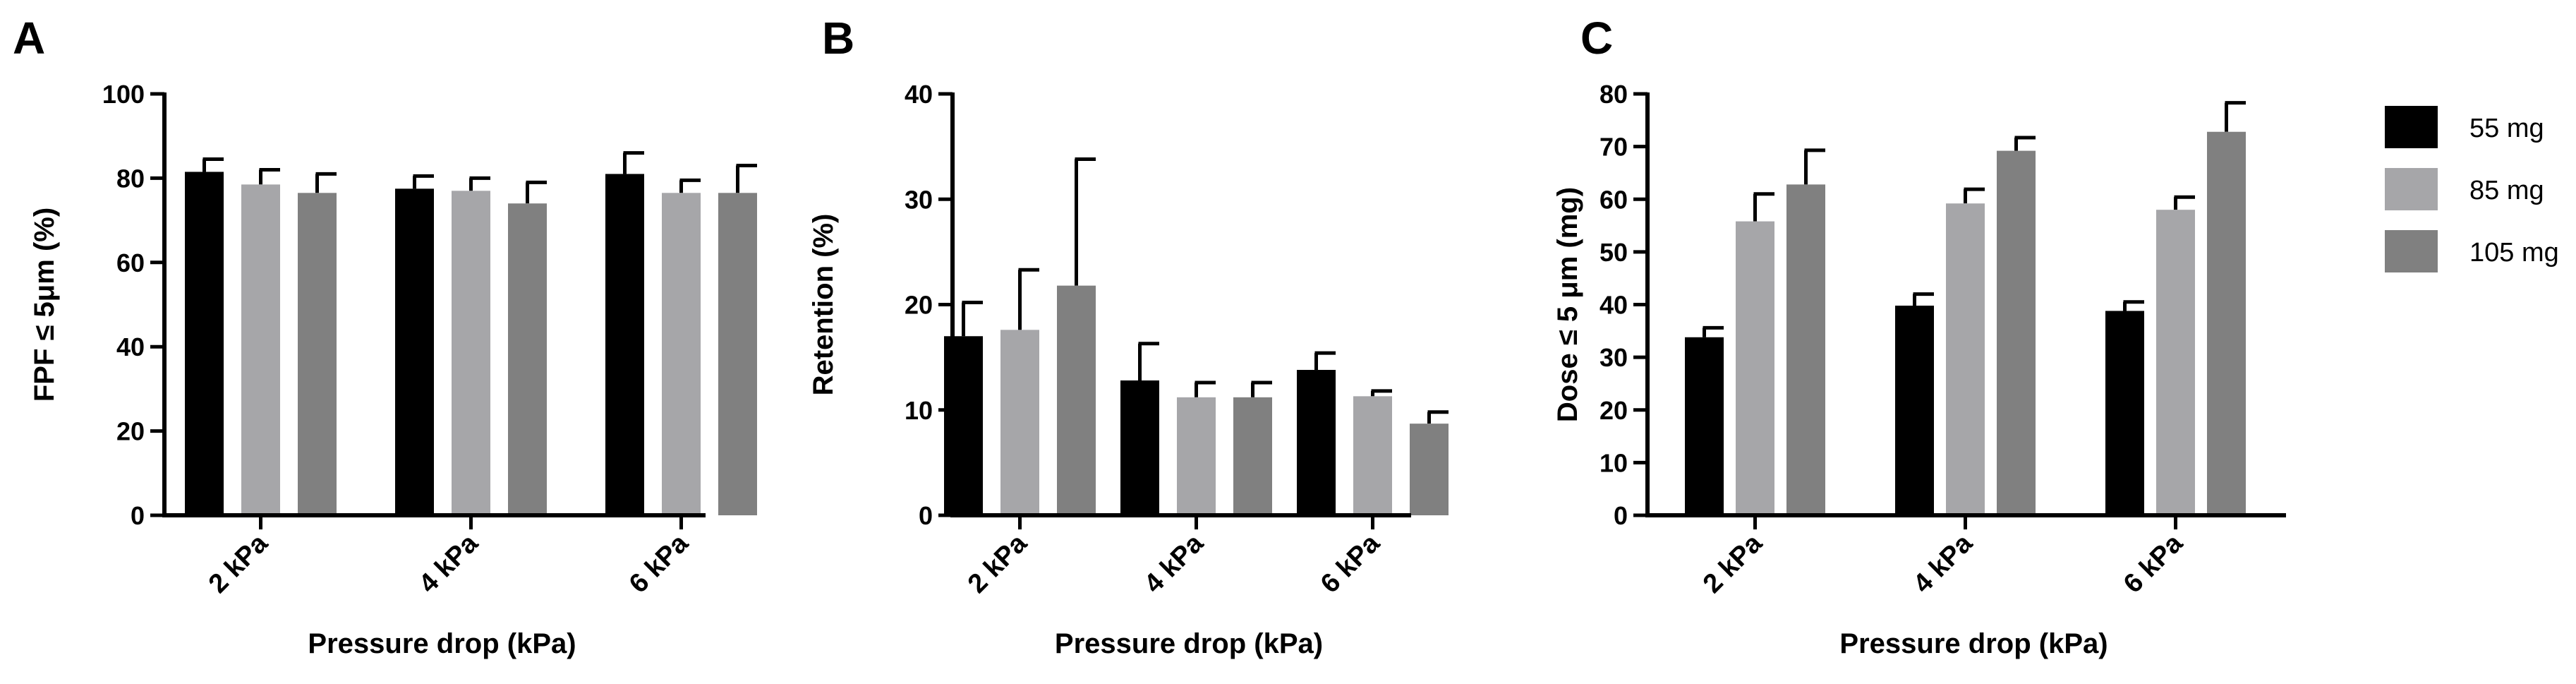 The width and height of the screenshot is (2576, 684). What do you see at coordinates (29, 39) in the screenshot?
I see `panel-letter: A` at bounding box center [29, 39].